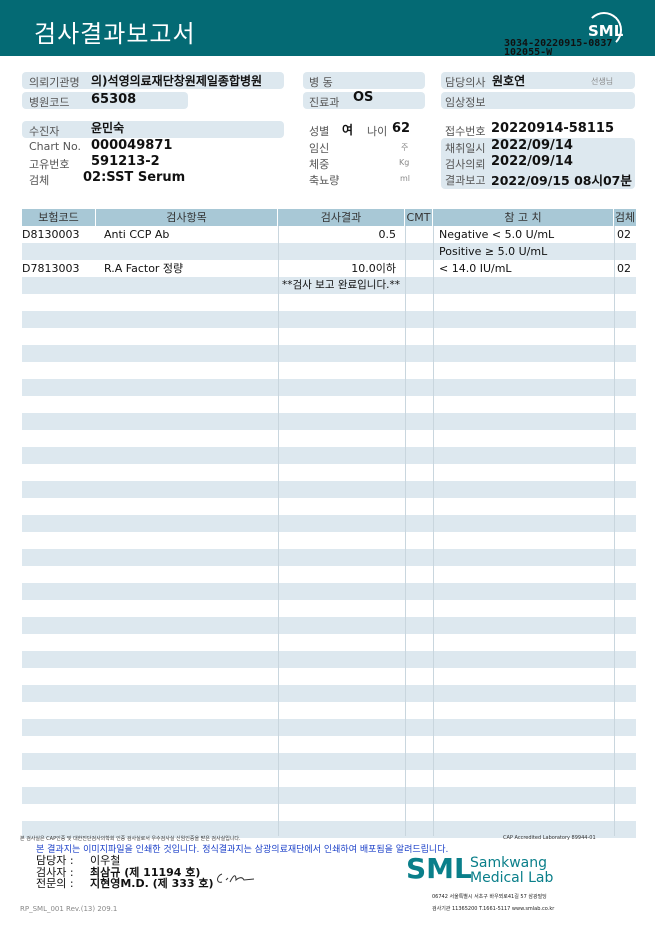  What do you see at coordinates (552, 128) in the screenshot?
I see `receipt-value: 20220914-58115` at bounding box center [552, 128].